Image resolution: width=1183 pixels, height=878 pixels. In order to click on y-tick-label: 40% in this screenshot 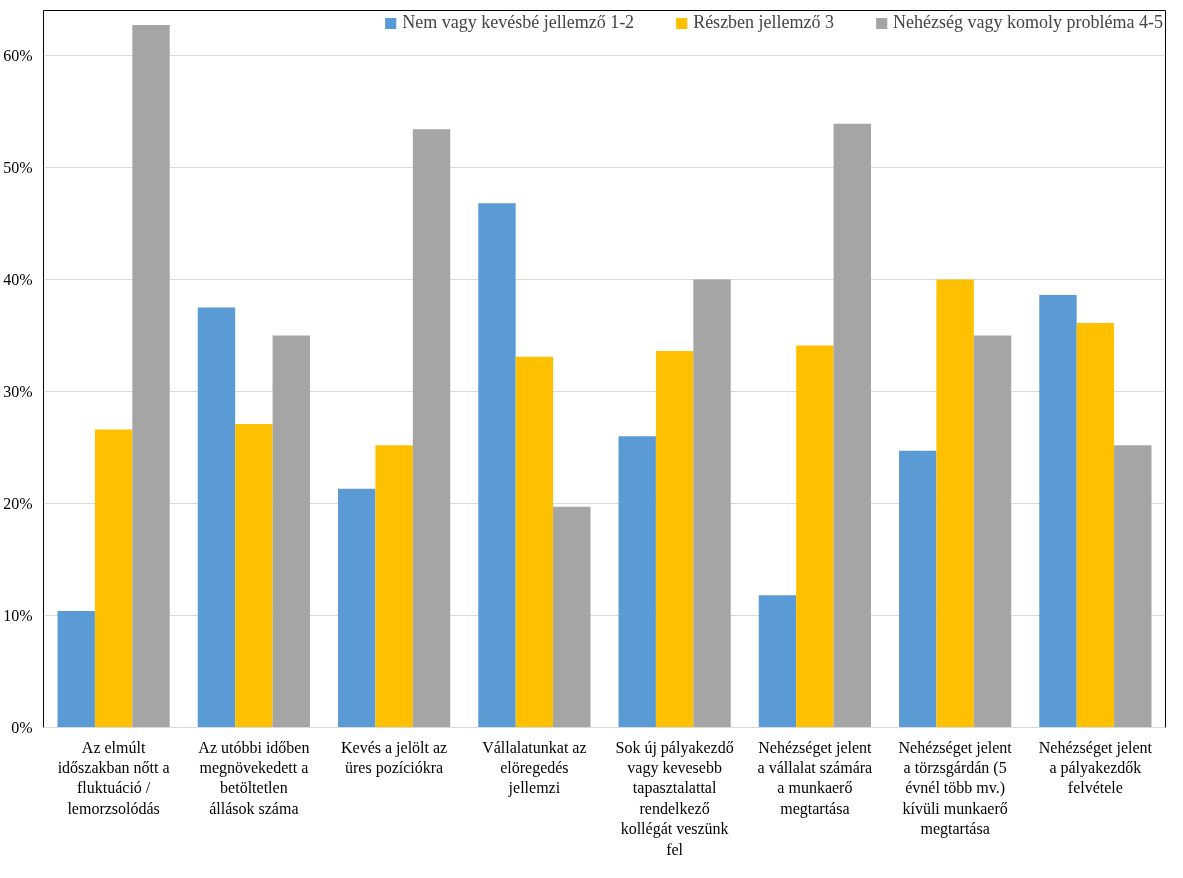, I will do `click(18, 279)`.